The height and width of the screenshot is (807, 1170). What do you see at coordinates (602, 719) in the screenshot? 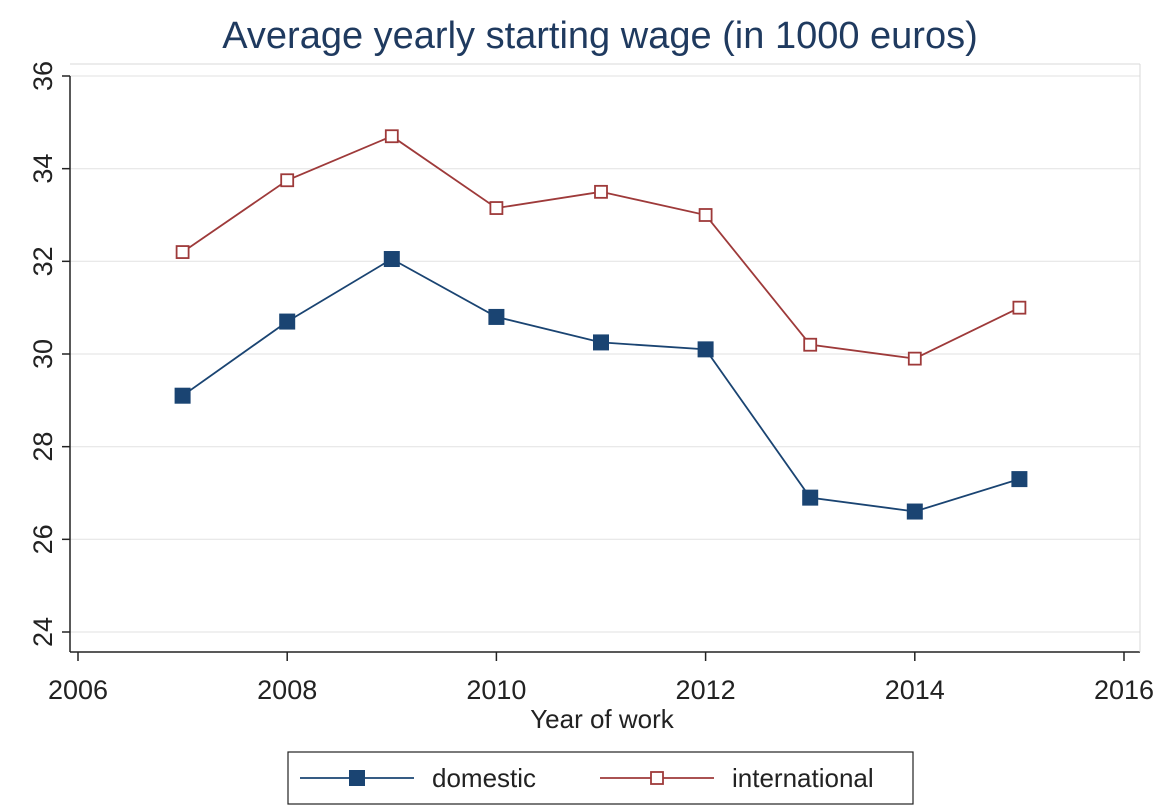
I see `x-axis-label: Year of work` at bounding box center [602, 719].